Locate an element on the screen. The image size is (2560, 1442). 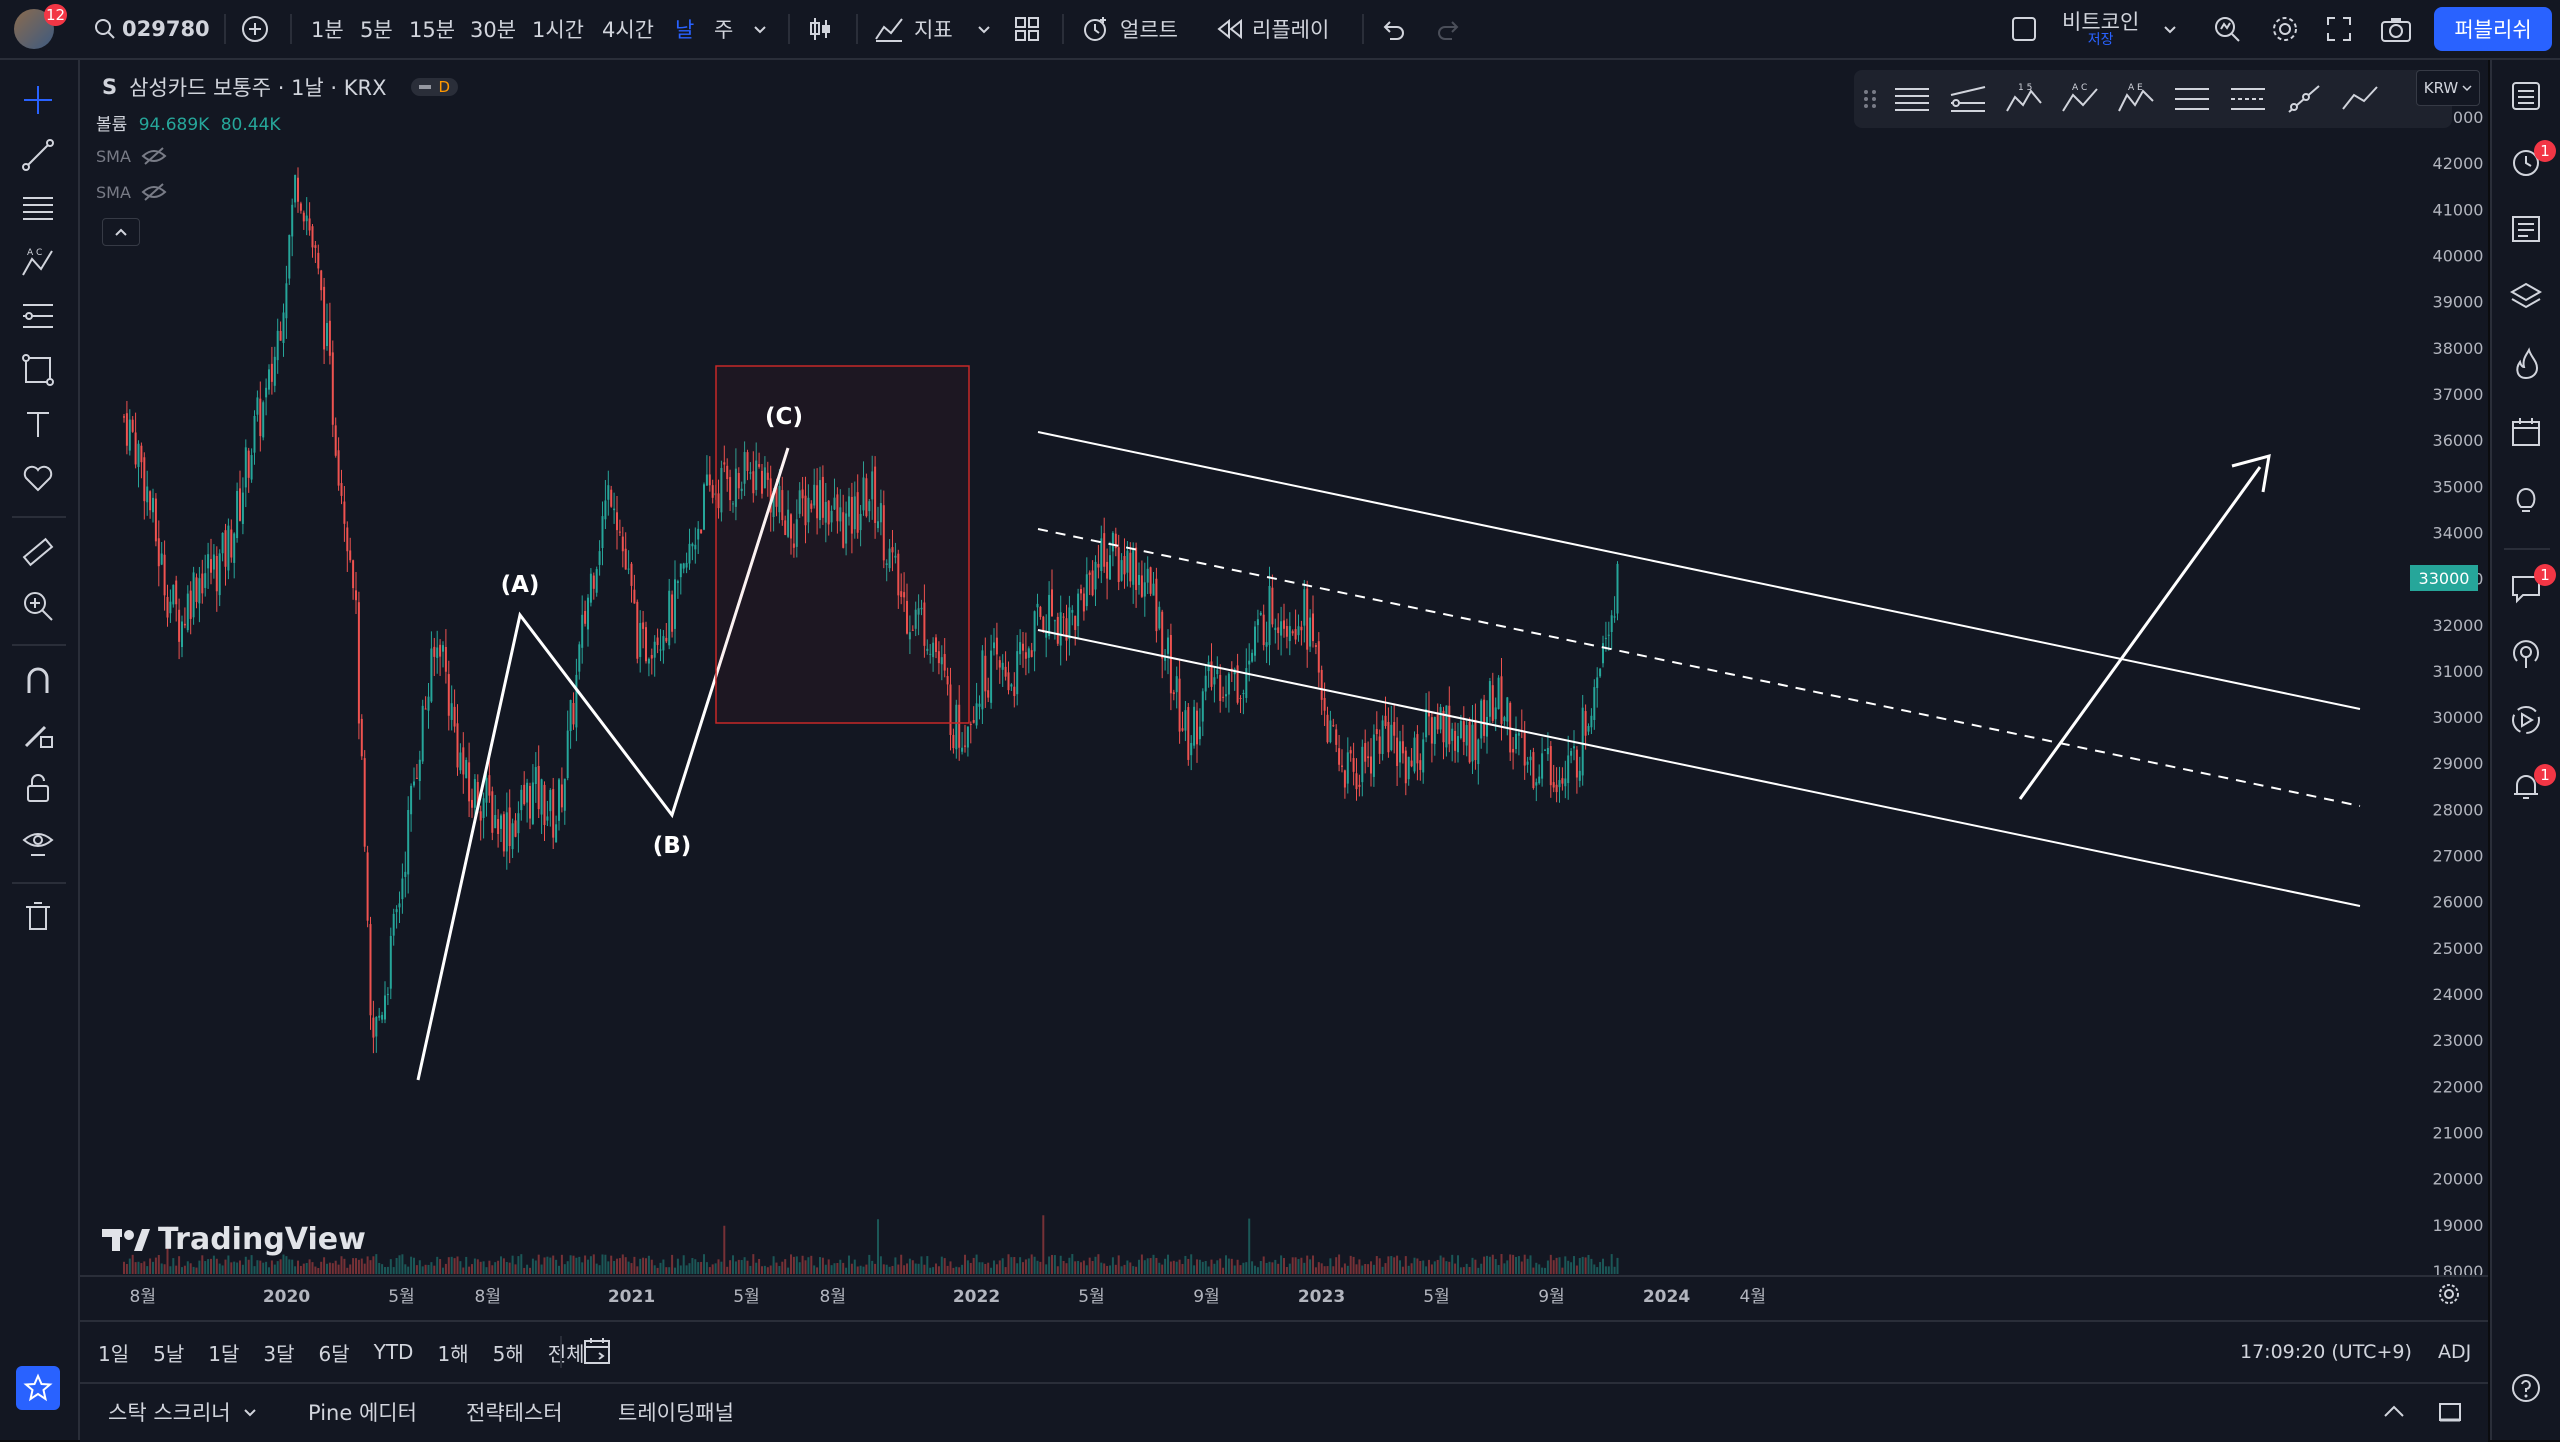
layout-name-button: 비트코인 저장 is located at coordinates (2100, 29).